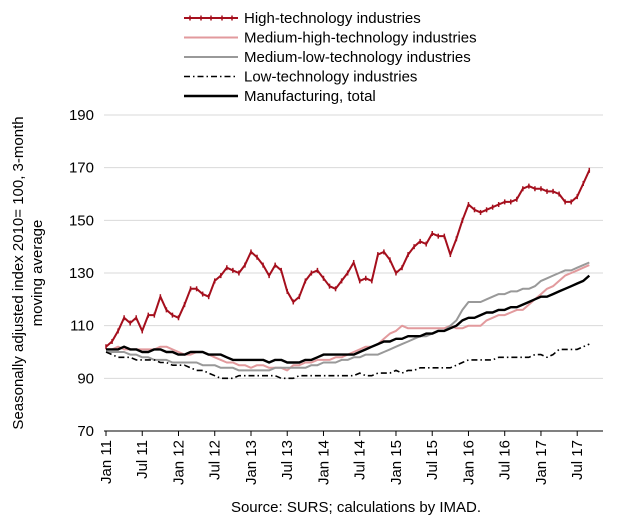 The image size is (622, 527). What do you see at coordinates (106, 462) in the screenshot?
I see `x-tick-label: Jan 11` at bounding box center [106, 462].